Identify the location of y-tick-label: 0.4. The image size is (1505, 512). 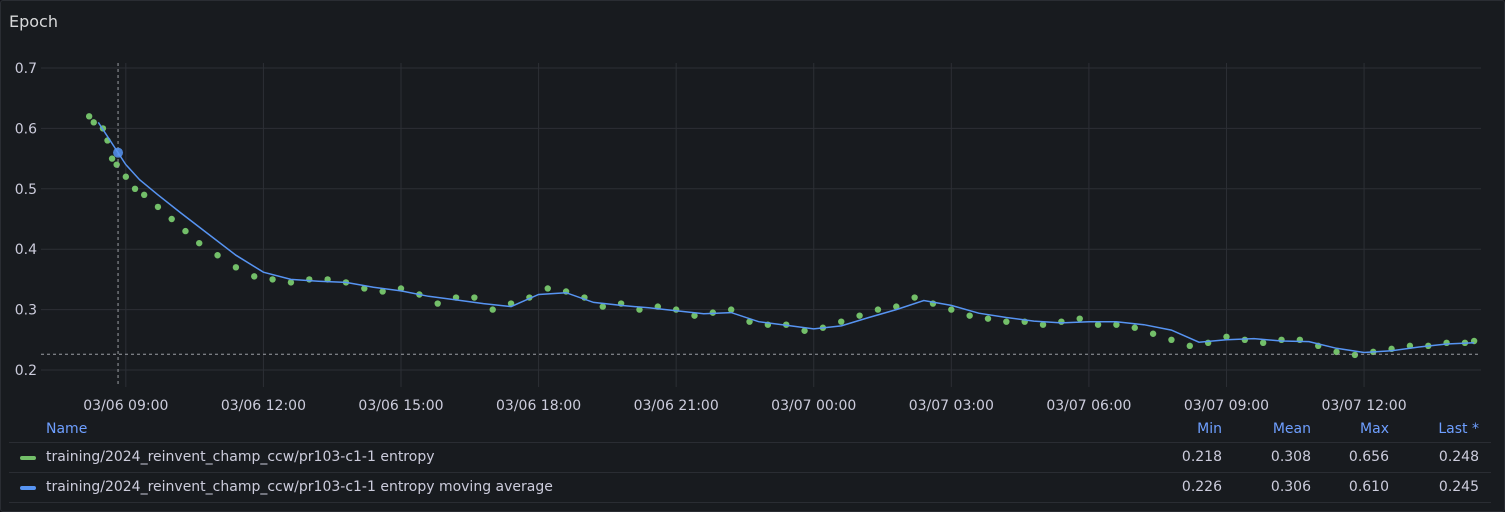
(26, 250).